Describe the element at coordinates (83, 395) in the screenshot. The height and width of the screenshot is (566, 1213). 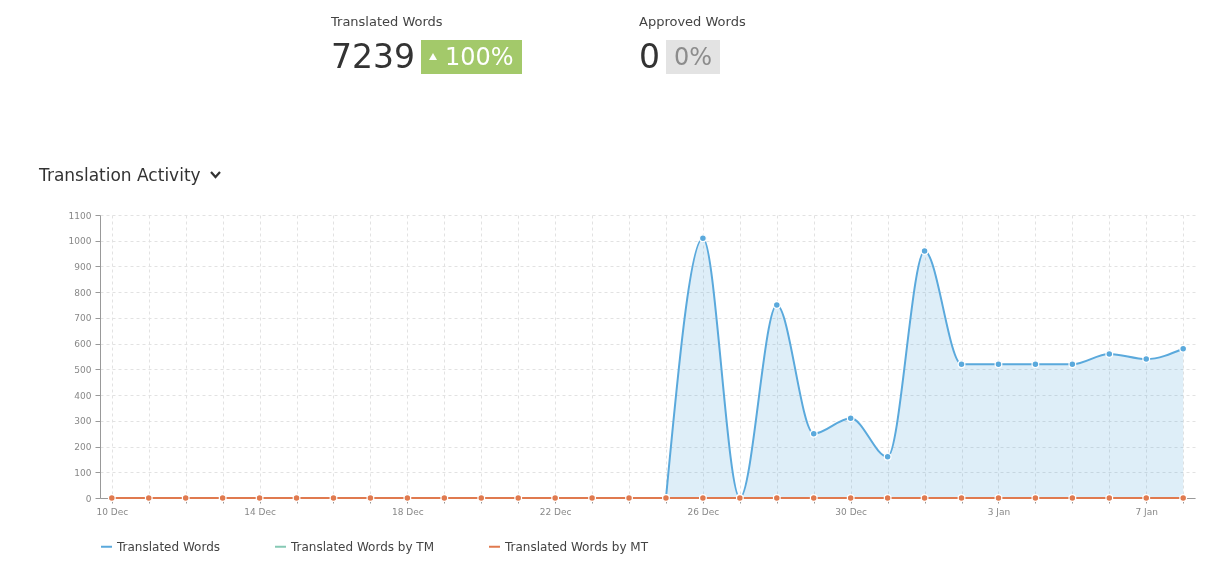
I see `y-tick-label: 400` at that location.